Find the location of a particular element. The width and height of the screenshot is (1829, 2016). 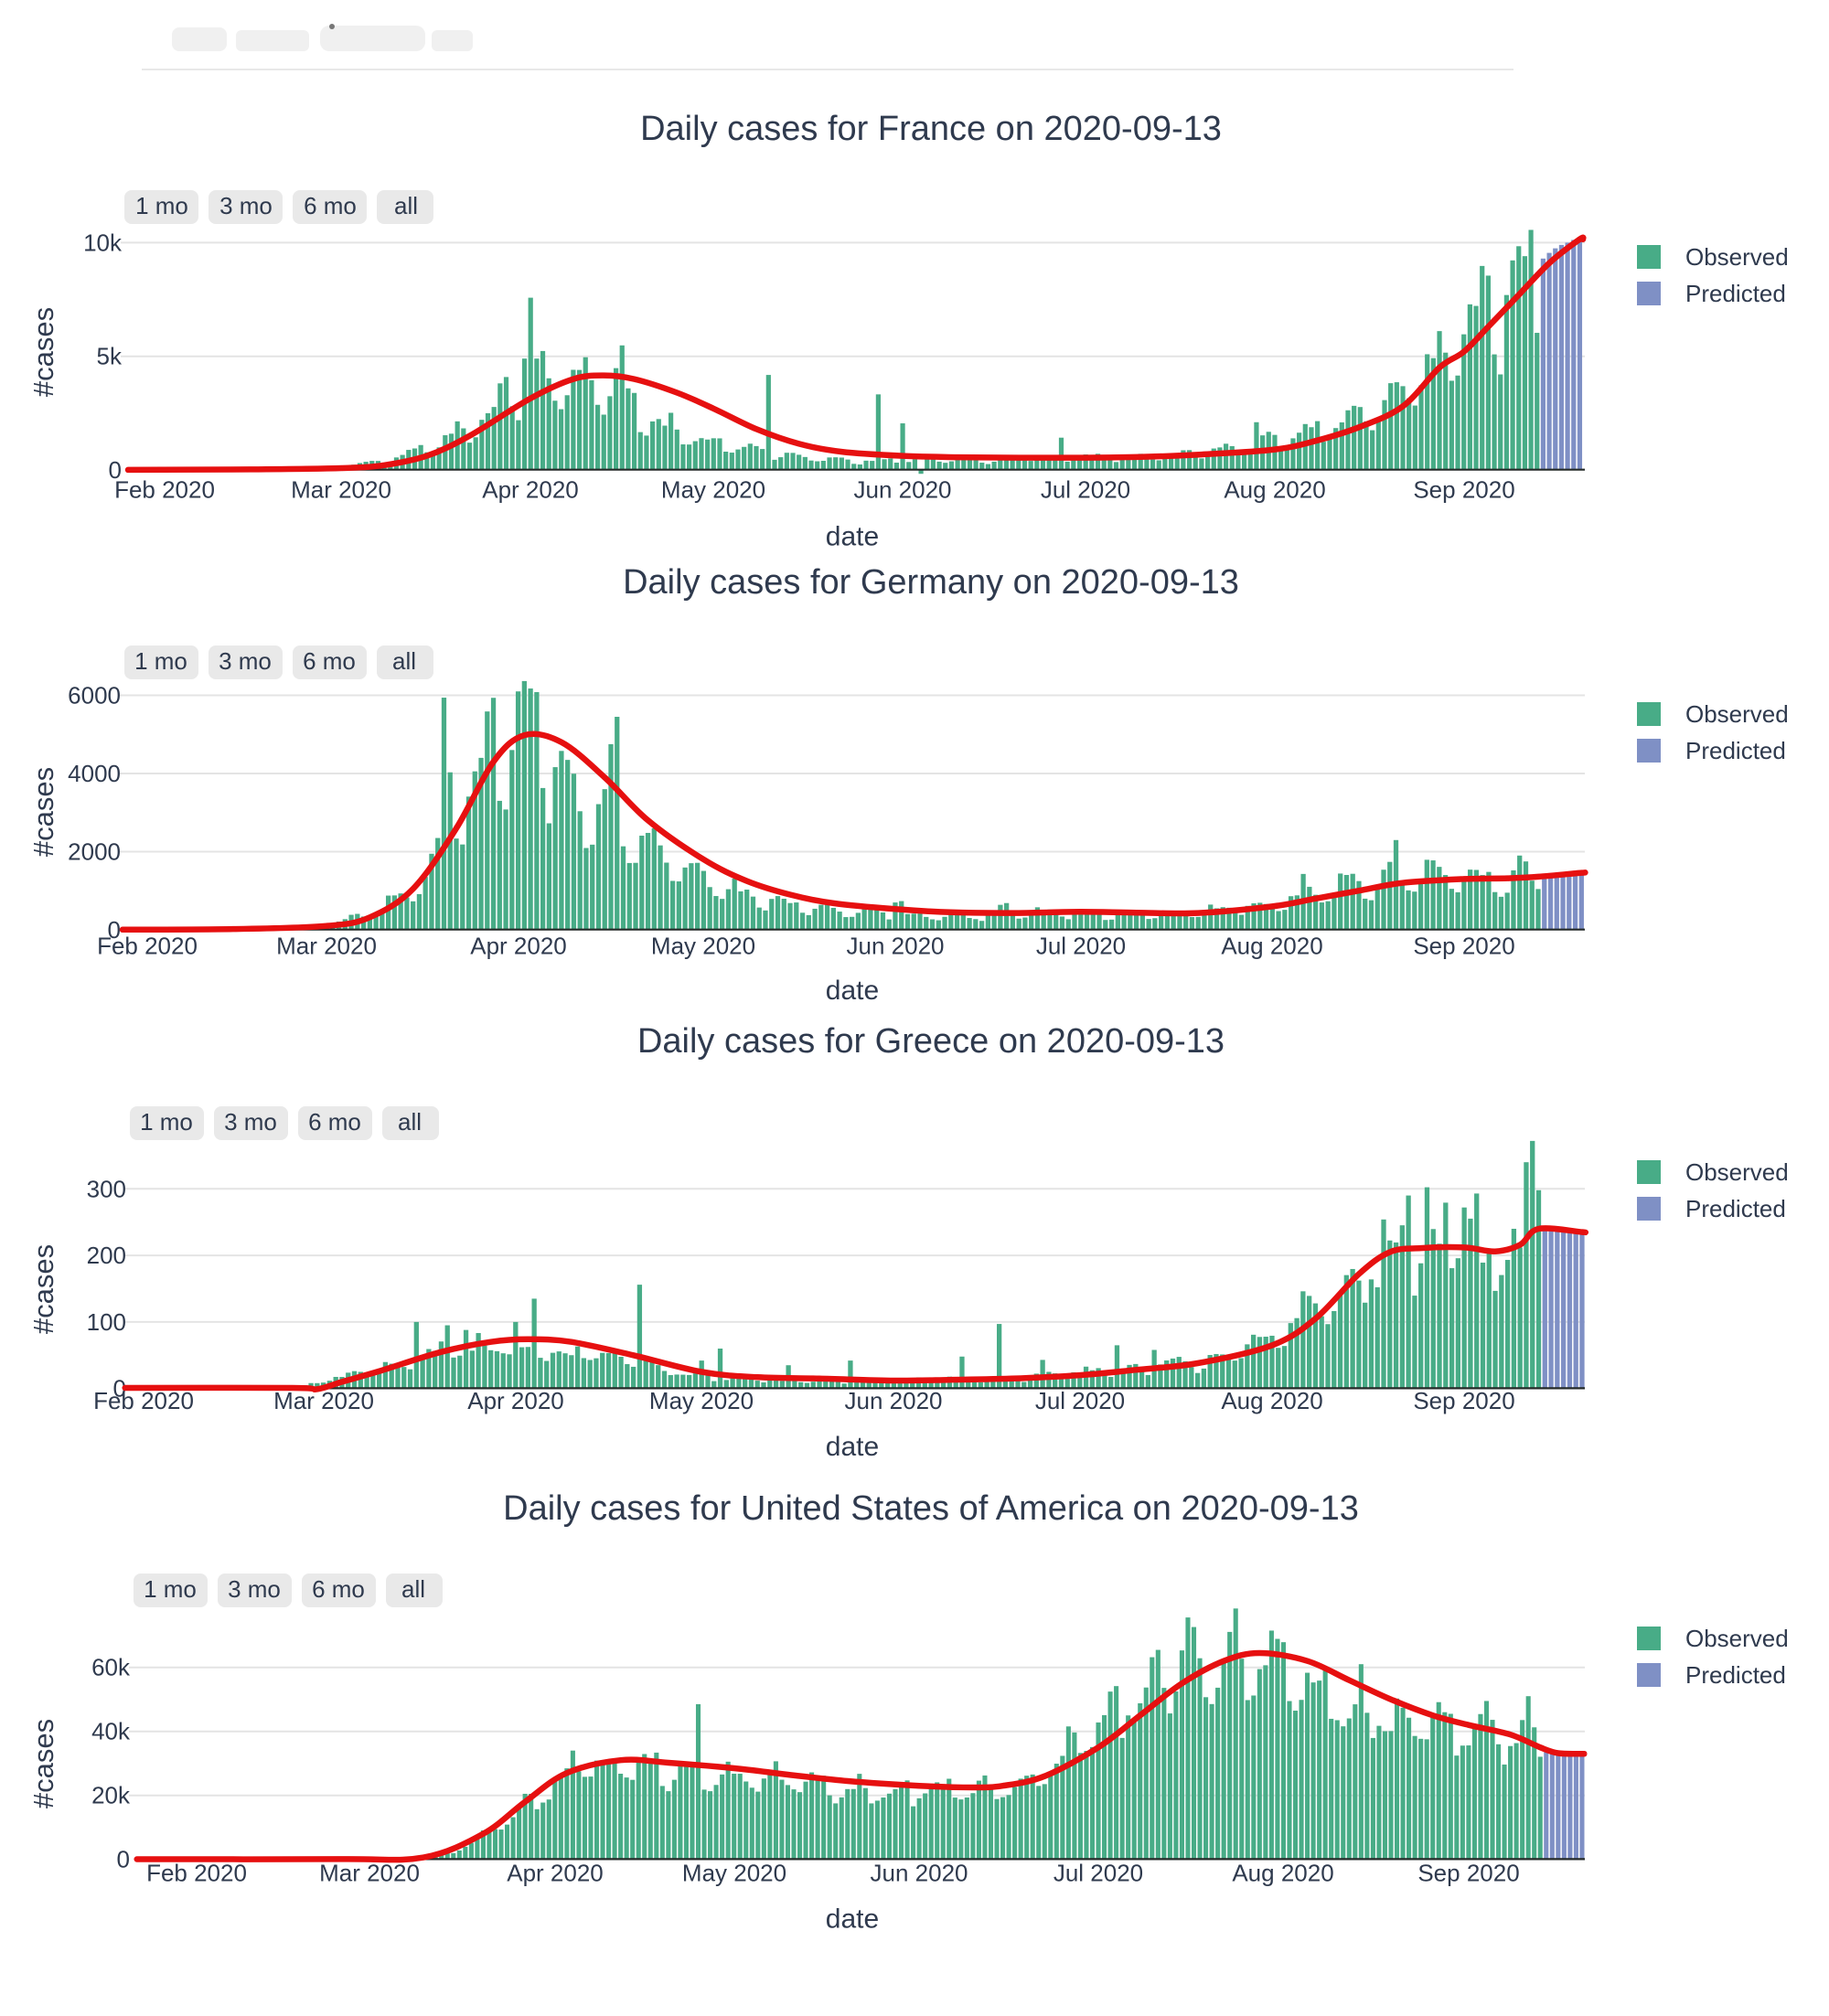

svg-text: 60k is located at coordinates (111, 1667).